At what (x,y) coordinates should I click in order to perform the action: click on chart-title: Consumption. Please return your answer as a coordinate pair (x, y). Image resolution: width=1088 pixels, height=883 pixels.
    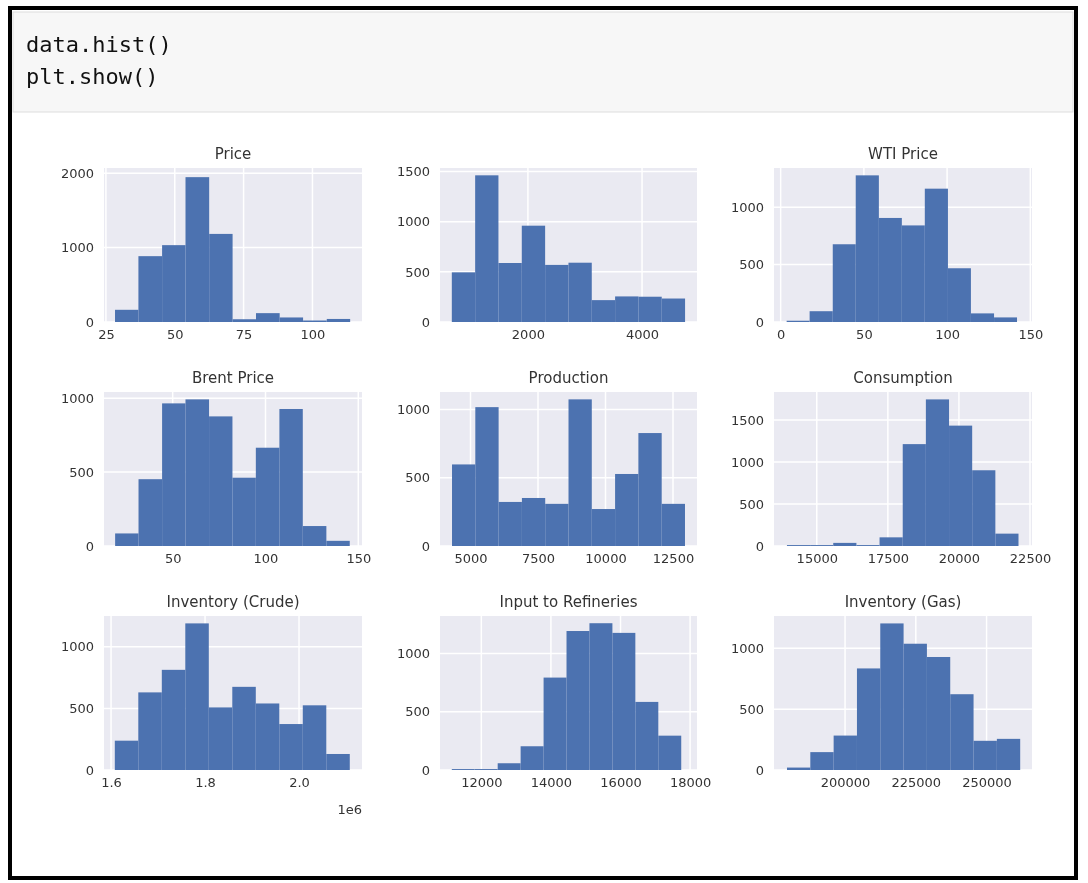
    Looking at the image, I should click on (903, 378).